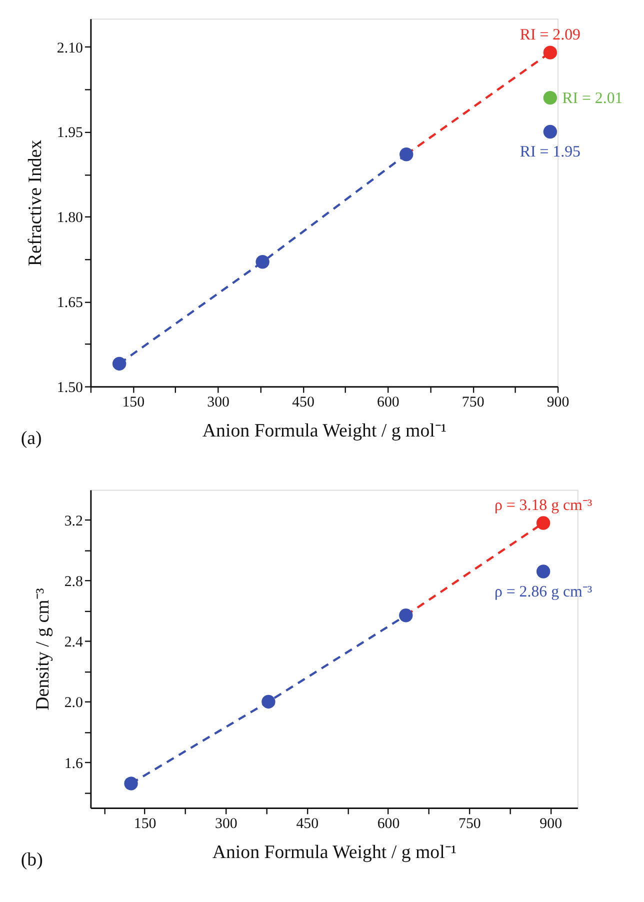 Image resolution: width=644 pixels, height=902 pixels. Describe the element at coordinates (543, 505) in the screenshot. I see `data-label: ρ = 3.18 g cm⁻³` at that location.